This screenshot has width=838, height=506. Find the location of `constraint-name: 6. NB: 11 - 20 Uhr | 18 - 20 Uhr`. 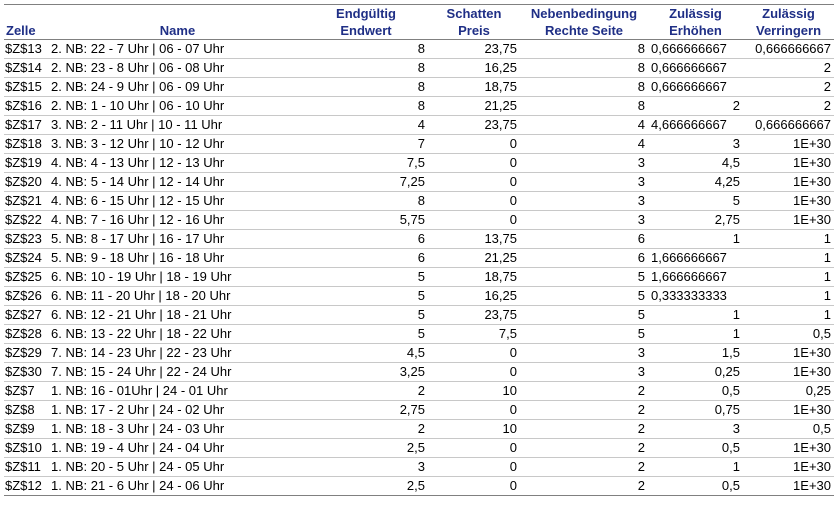

constraint-name: 6. NB: 11 - 20 Uhr | 18 - 20 Uhr is located at coordinates (141, 295).